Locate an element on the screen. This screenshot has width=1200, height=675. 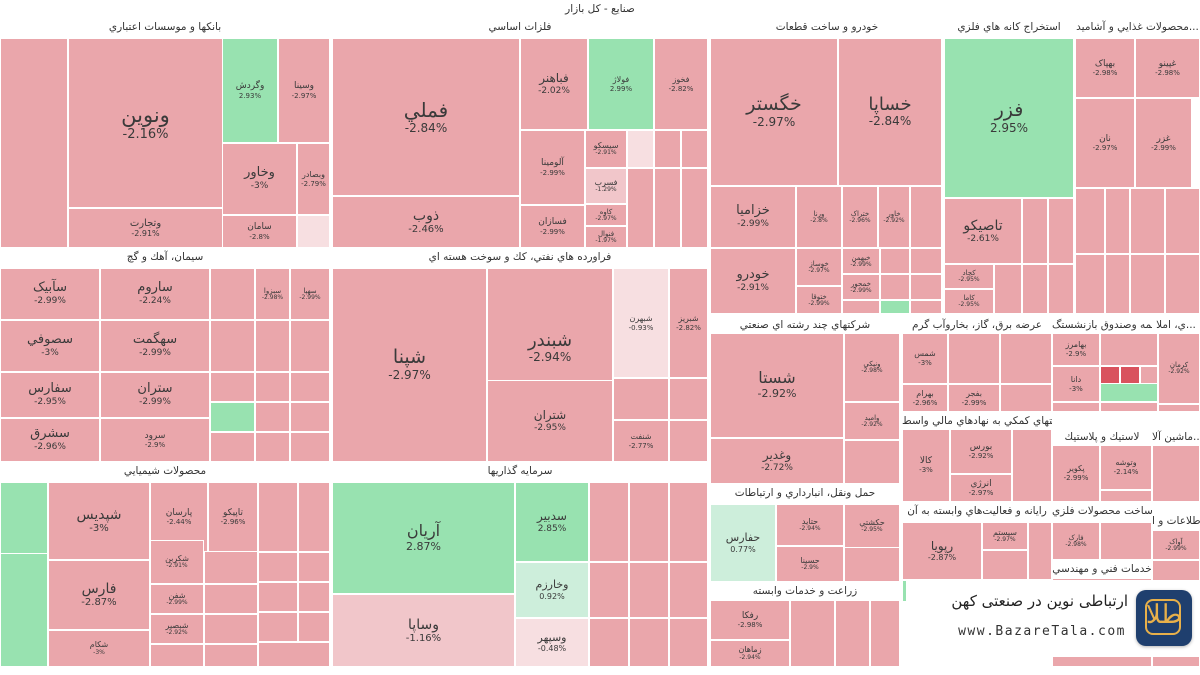
stock-tile: سهگمت -2.99% is located at coordinates (155, 346).